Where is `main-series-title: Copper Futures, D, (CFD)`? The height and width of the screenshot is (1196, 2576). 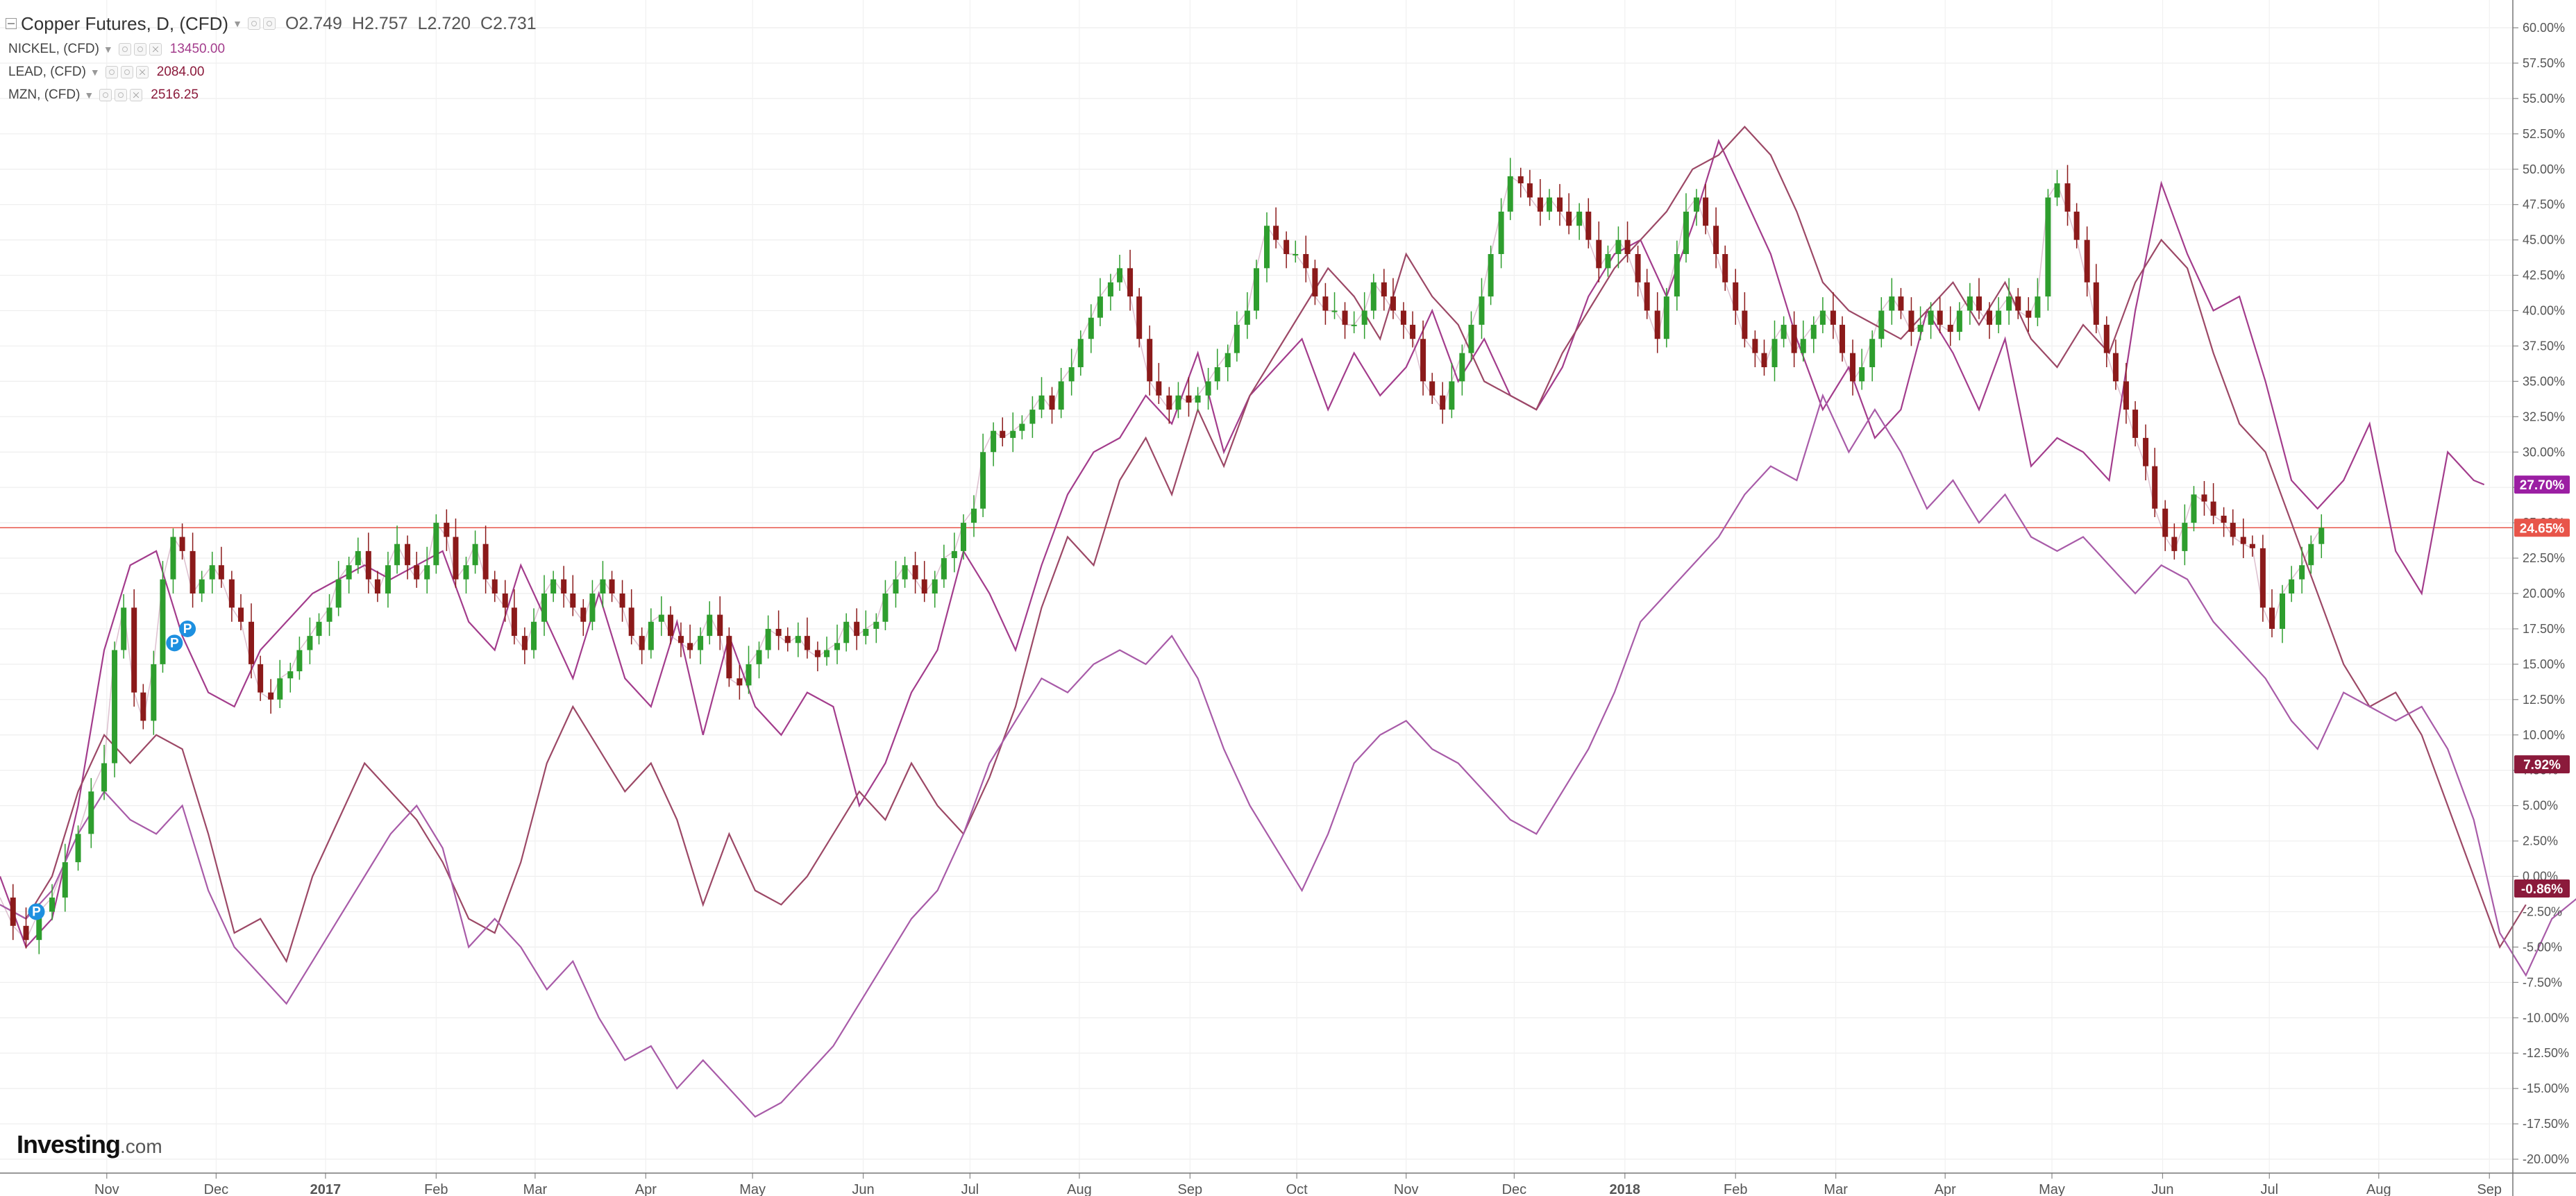
main-series-title: Copper Futures, D, (CFD) is located at coordinates (125, 23).